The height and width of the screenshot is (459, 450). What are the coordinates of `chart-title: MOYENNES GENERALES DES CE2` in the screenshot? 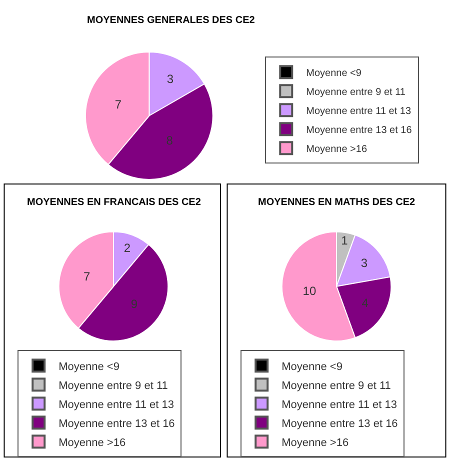 It's located at (171, 20).